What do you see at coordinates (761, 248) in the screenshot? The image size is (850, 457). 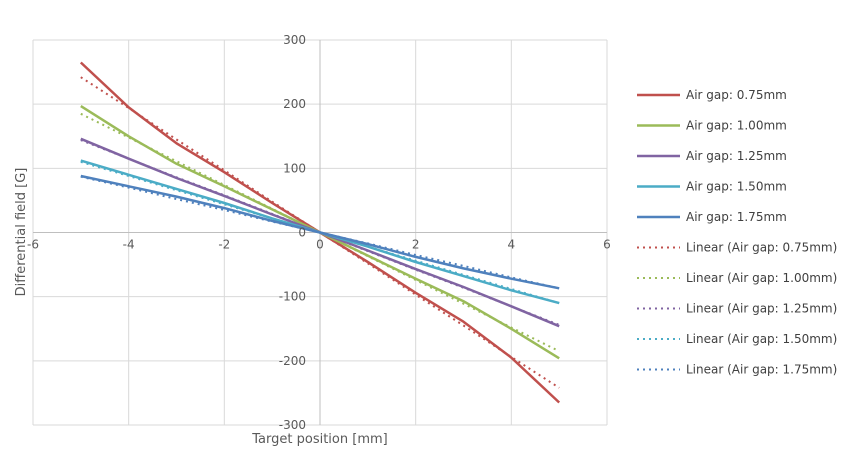 I see `legend-label: Linear (Air gap: 0.75mm)` at bounding box center [761, 248].